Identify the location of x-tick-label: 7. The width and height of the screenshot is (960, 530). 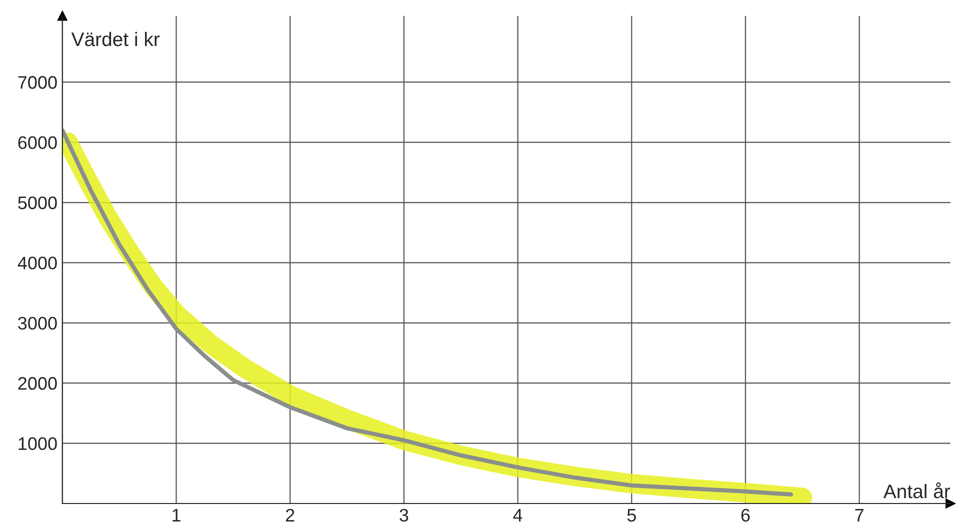
(859, 515).